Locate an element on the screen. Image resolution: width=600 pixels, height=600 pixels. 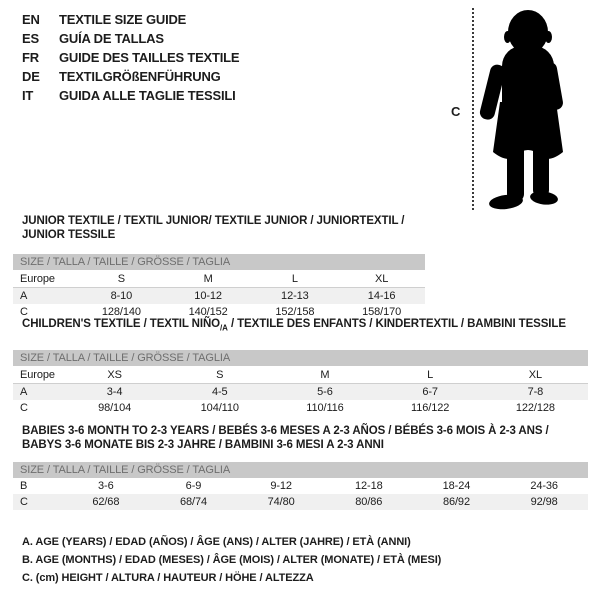
baby-silhouette-icon is located at coordinates (521, 110).